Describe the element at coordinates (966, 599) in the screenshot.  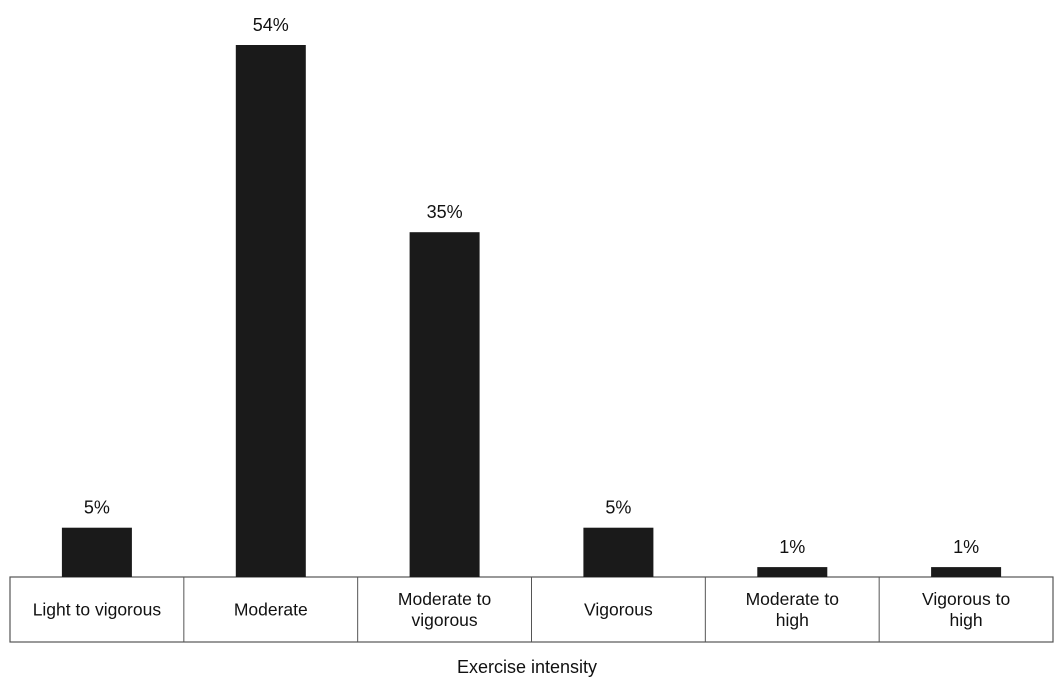
I see `category-label-line: Vigorous to` at that location.